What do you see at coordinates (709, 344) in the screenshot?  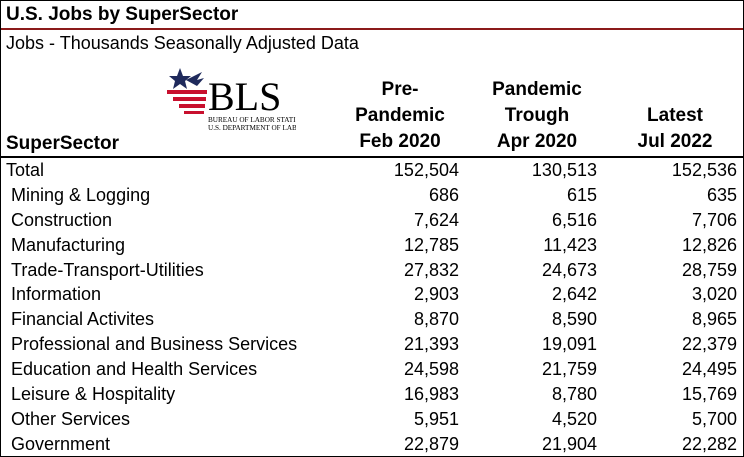 I see `latest-cell: 22,379` at bounding box center [709, 344].